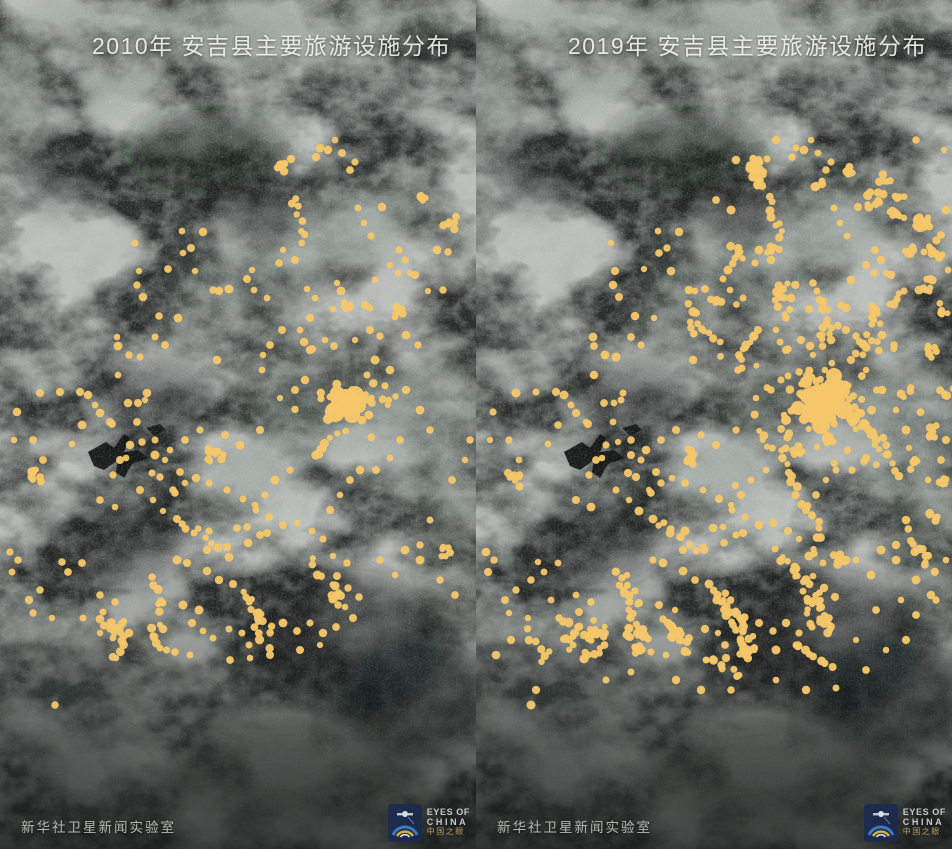 The image size is (952, 849). Describe the element at coordinates (272, 46) in the screenshot. I see `map-title-2010: 2010年 安吉县主要旅游设施分布` at that location.